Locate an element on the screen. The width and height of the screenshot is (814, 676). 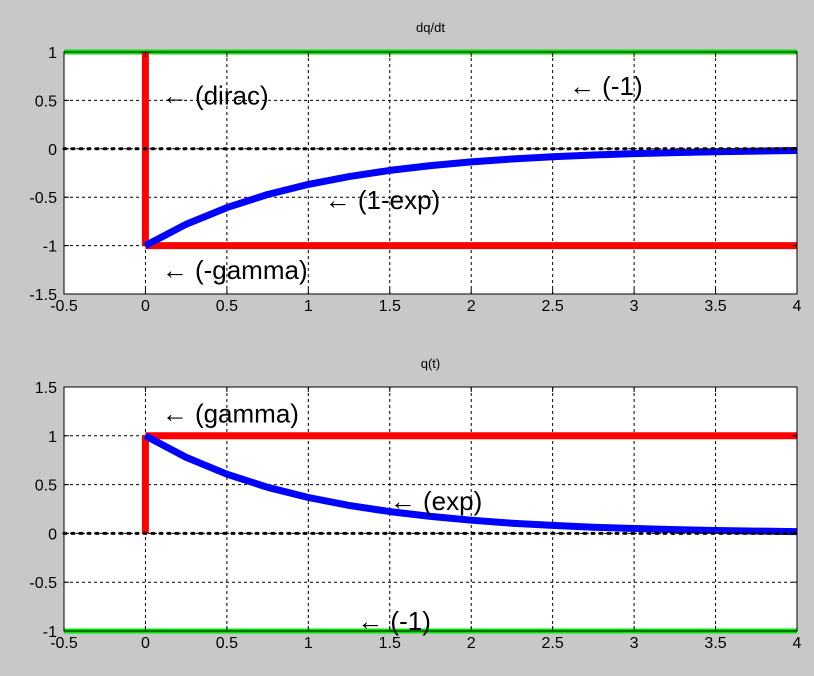
y-tick-label: -1.5 is located at coordinates (43, 295).